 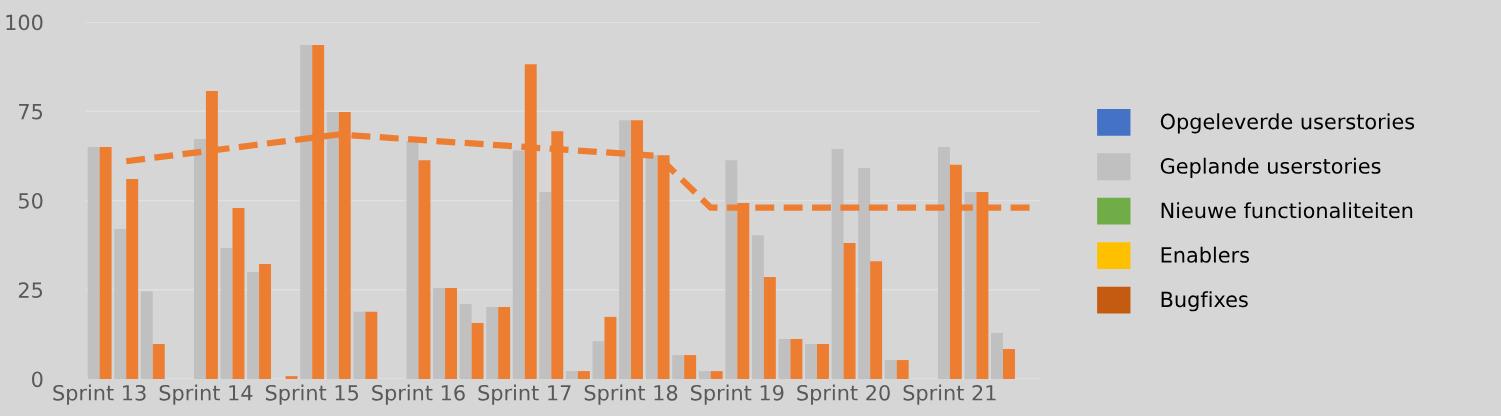 I want to click on y-tick-label: 25, so click(x=30, y=290).